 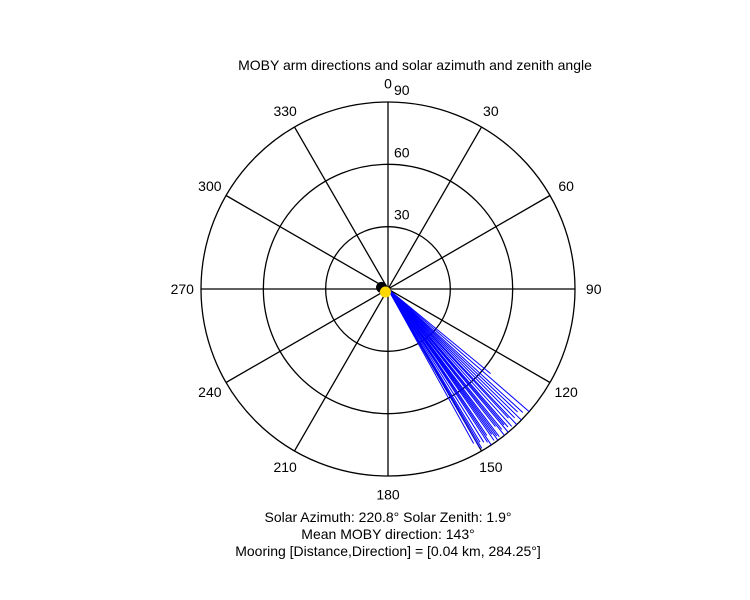 I want to click on radial-tick-label-2: 90, so click(x=402, y=90).